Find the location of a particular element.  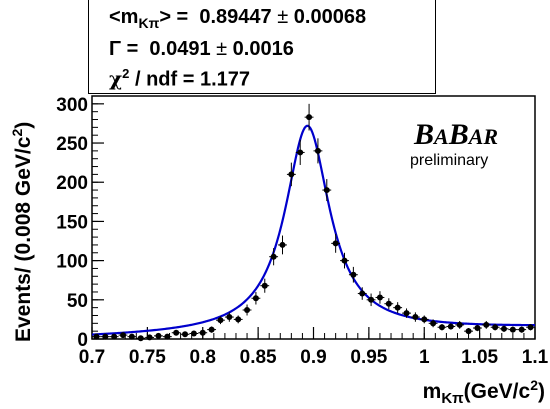

width-value: 0.0491 is located at coordinates (180, 49).